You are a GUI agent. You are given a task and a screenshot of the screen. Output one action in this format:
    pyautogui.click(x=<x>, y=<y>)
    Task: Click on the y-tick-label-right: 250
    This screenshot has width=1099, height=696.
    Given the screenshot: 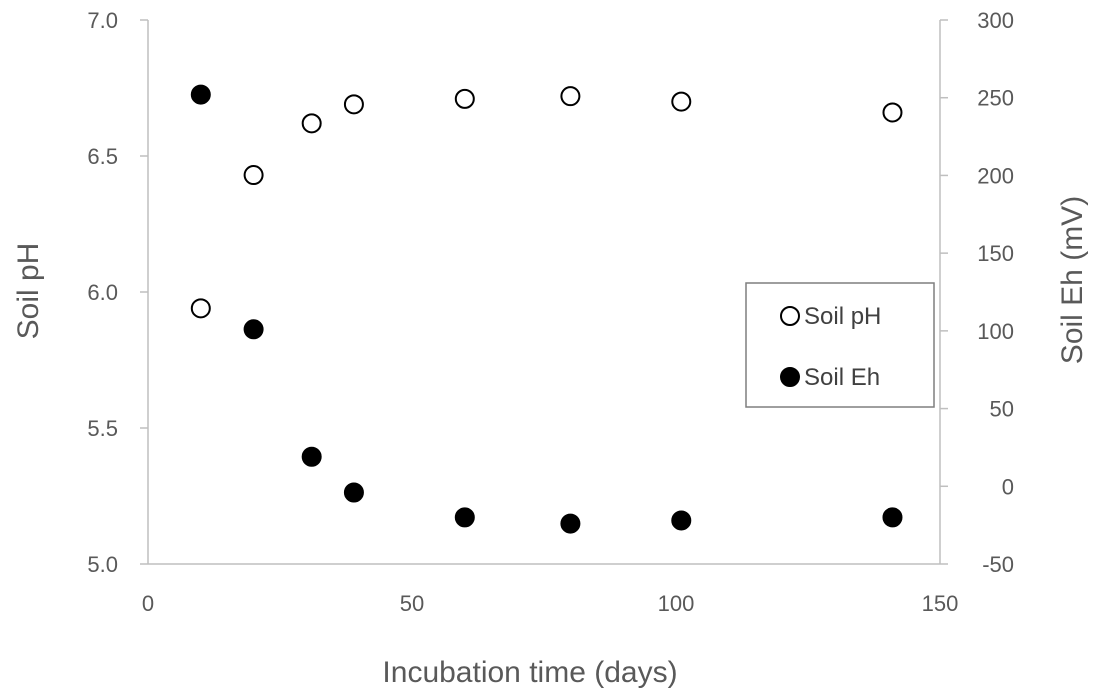 What is the action you would take?
    pyautogui.click(x=995, y=98)
    